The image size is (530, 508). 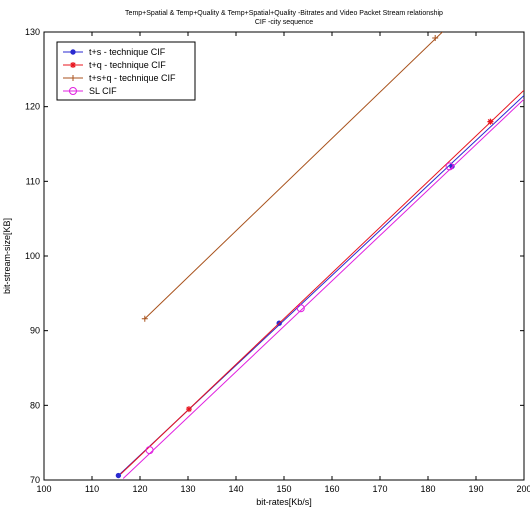 What do you see at coordinates (235, 489) in the screenshot?
I see `x-tick-label: 140` at bounding box center [235, 489].